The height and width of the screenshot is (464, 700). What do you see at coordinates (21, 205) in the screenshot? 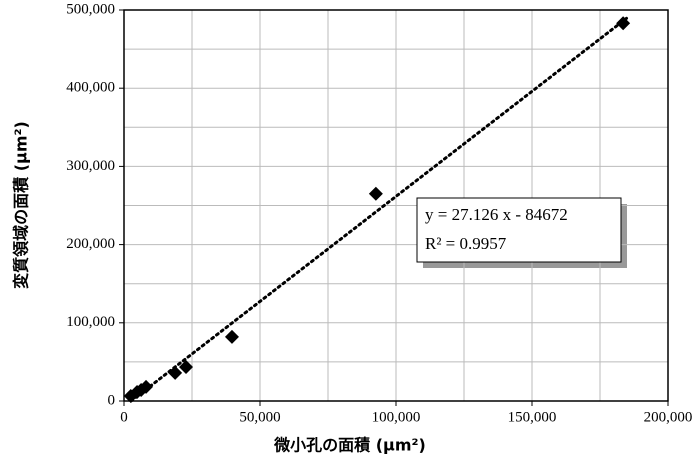
I see `y-axis-label: 変質領域の面積 (μm²)` at bounding box center [21, 205].